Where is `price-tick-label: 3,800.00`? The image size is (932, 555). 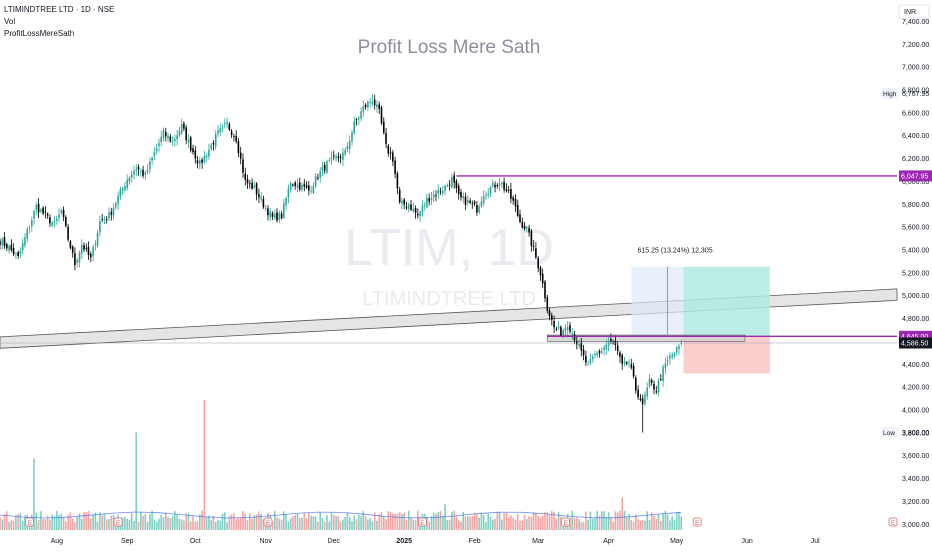
price-tick-label: 3,800.00 is located at coordinates (915, 433).